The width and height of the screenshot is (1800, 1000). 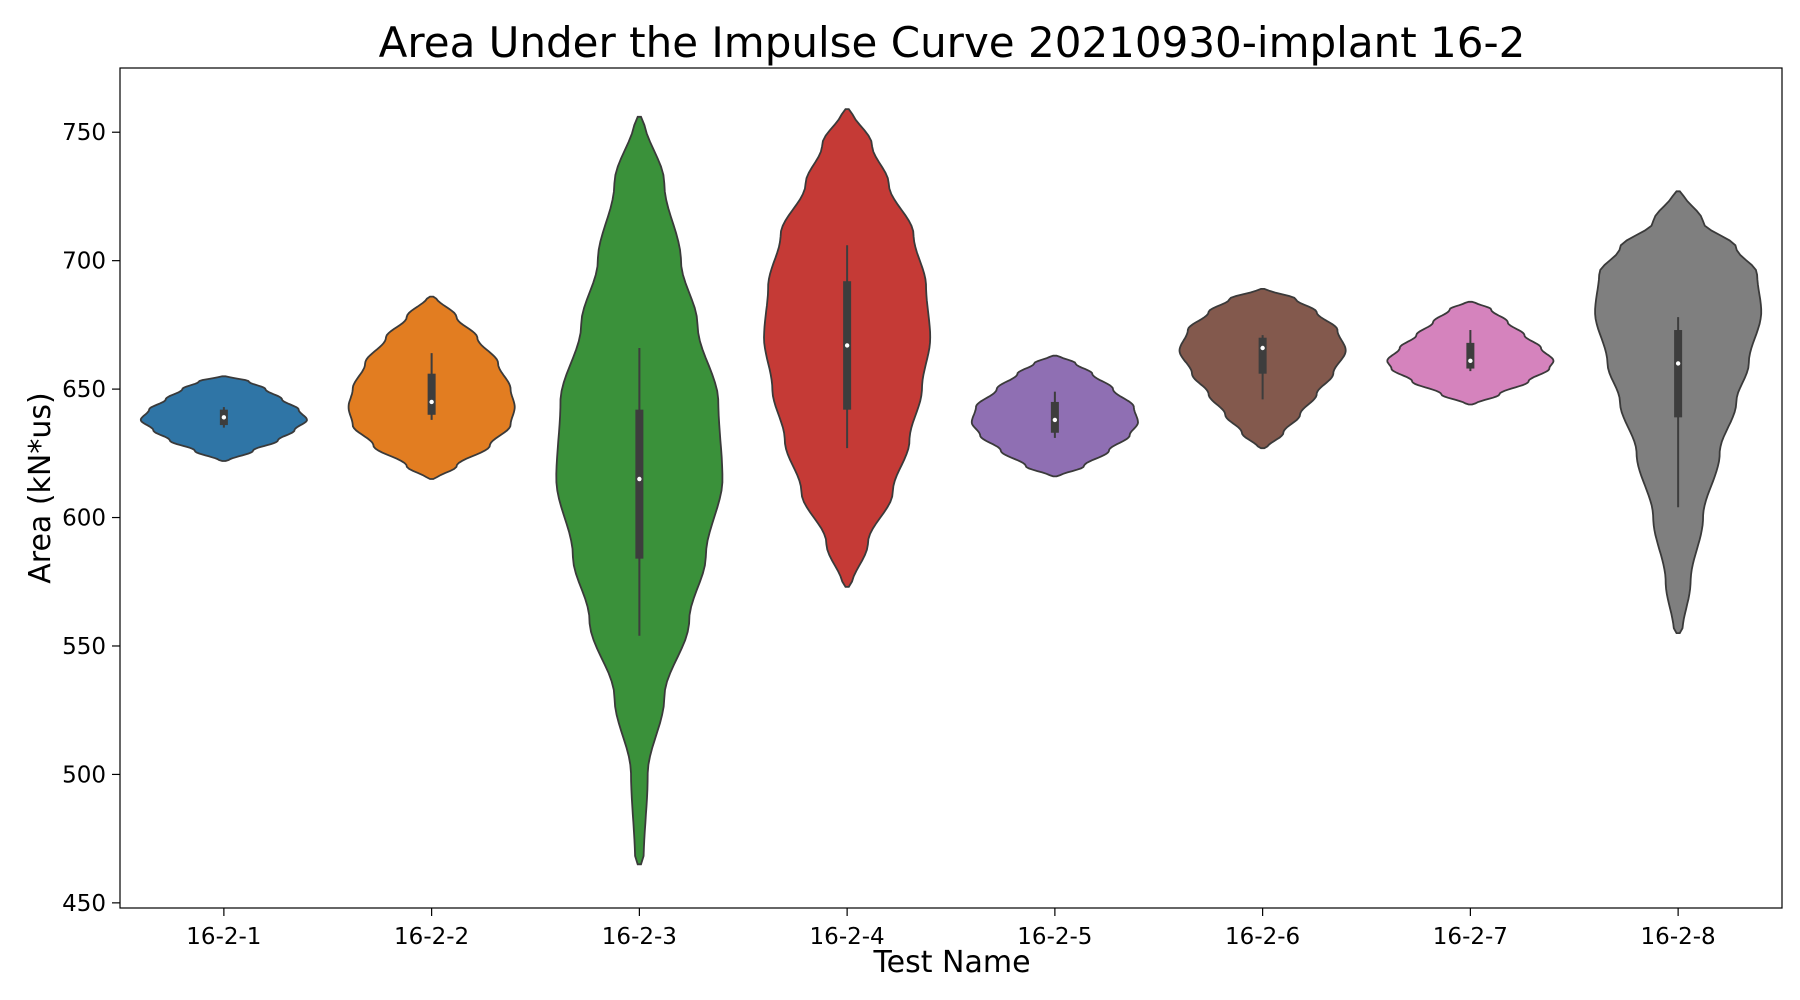 I want to click on y-tick-label: 700, so click(x=84, y=262).